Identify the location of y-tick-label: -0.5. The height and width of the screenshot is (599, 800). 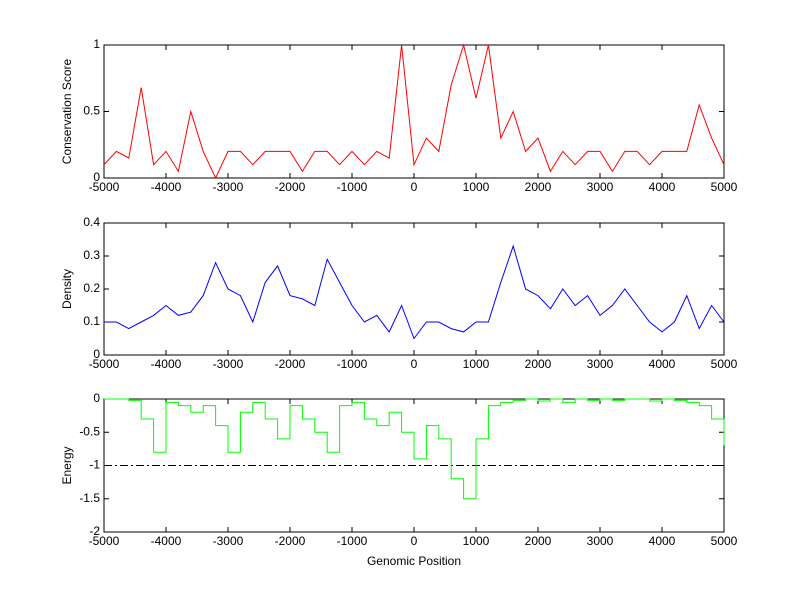
(89, 431).